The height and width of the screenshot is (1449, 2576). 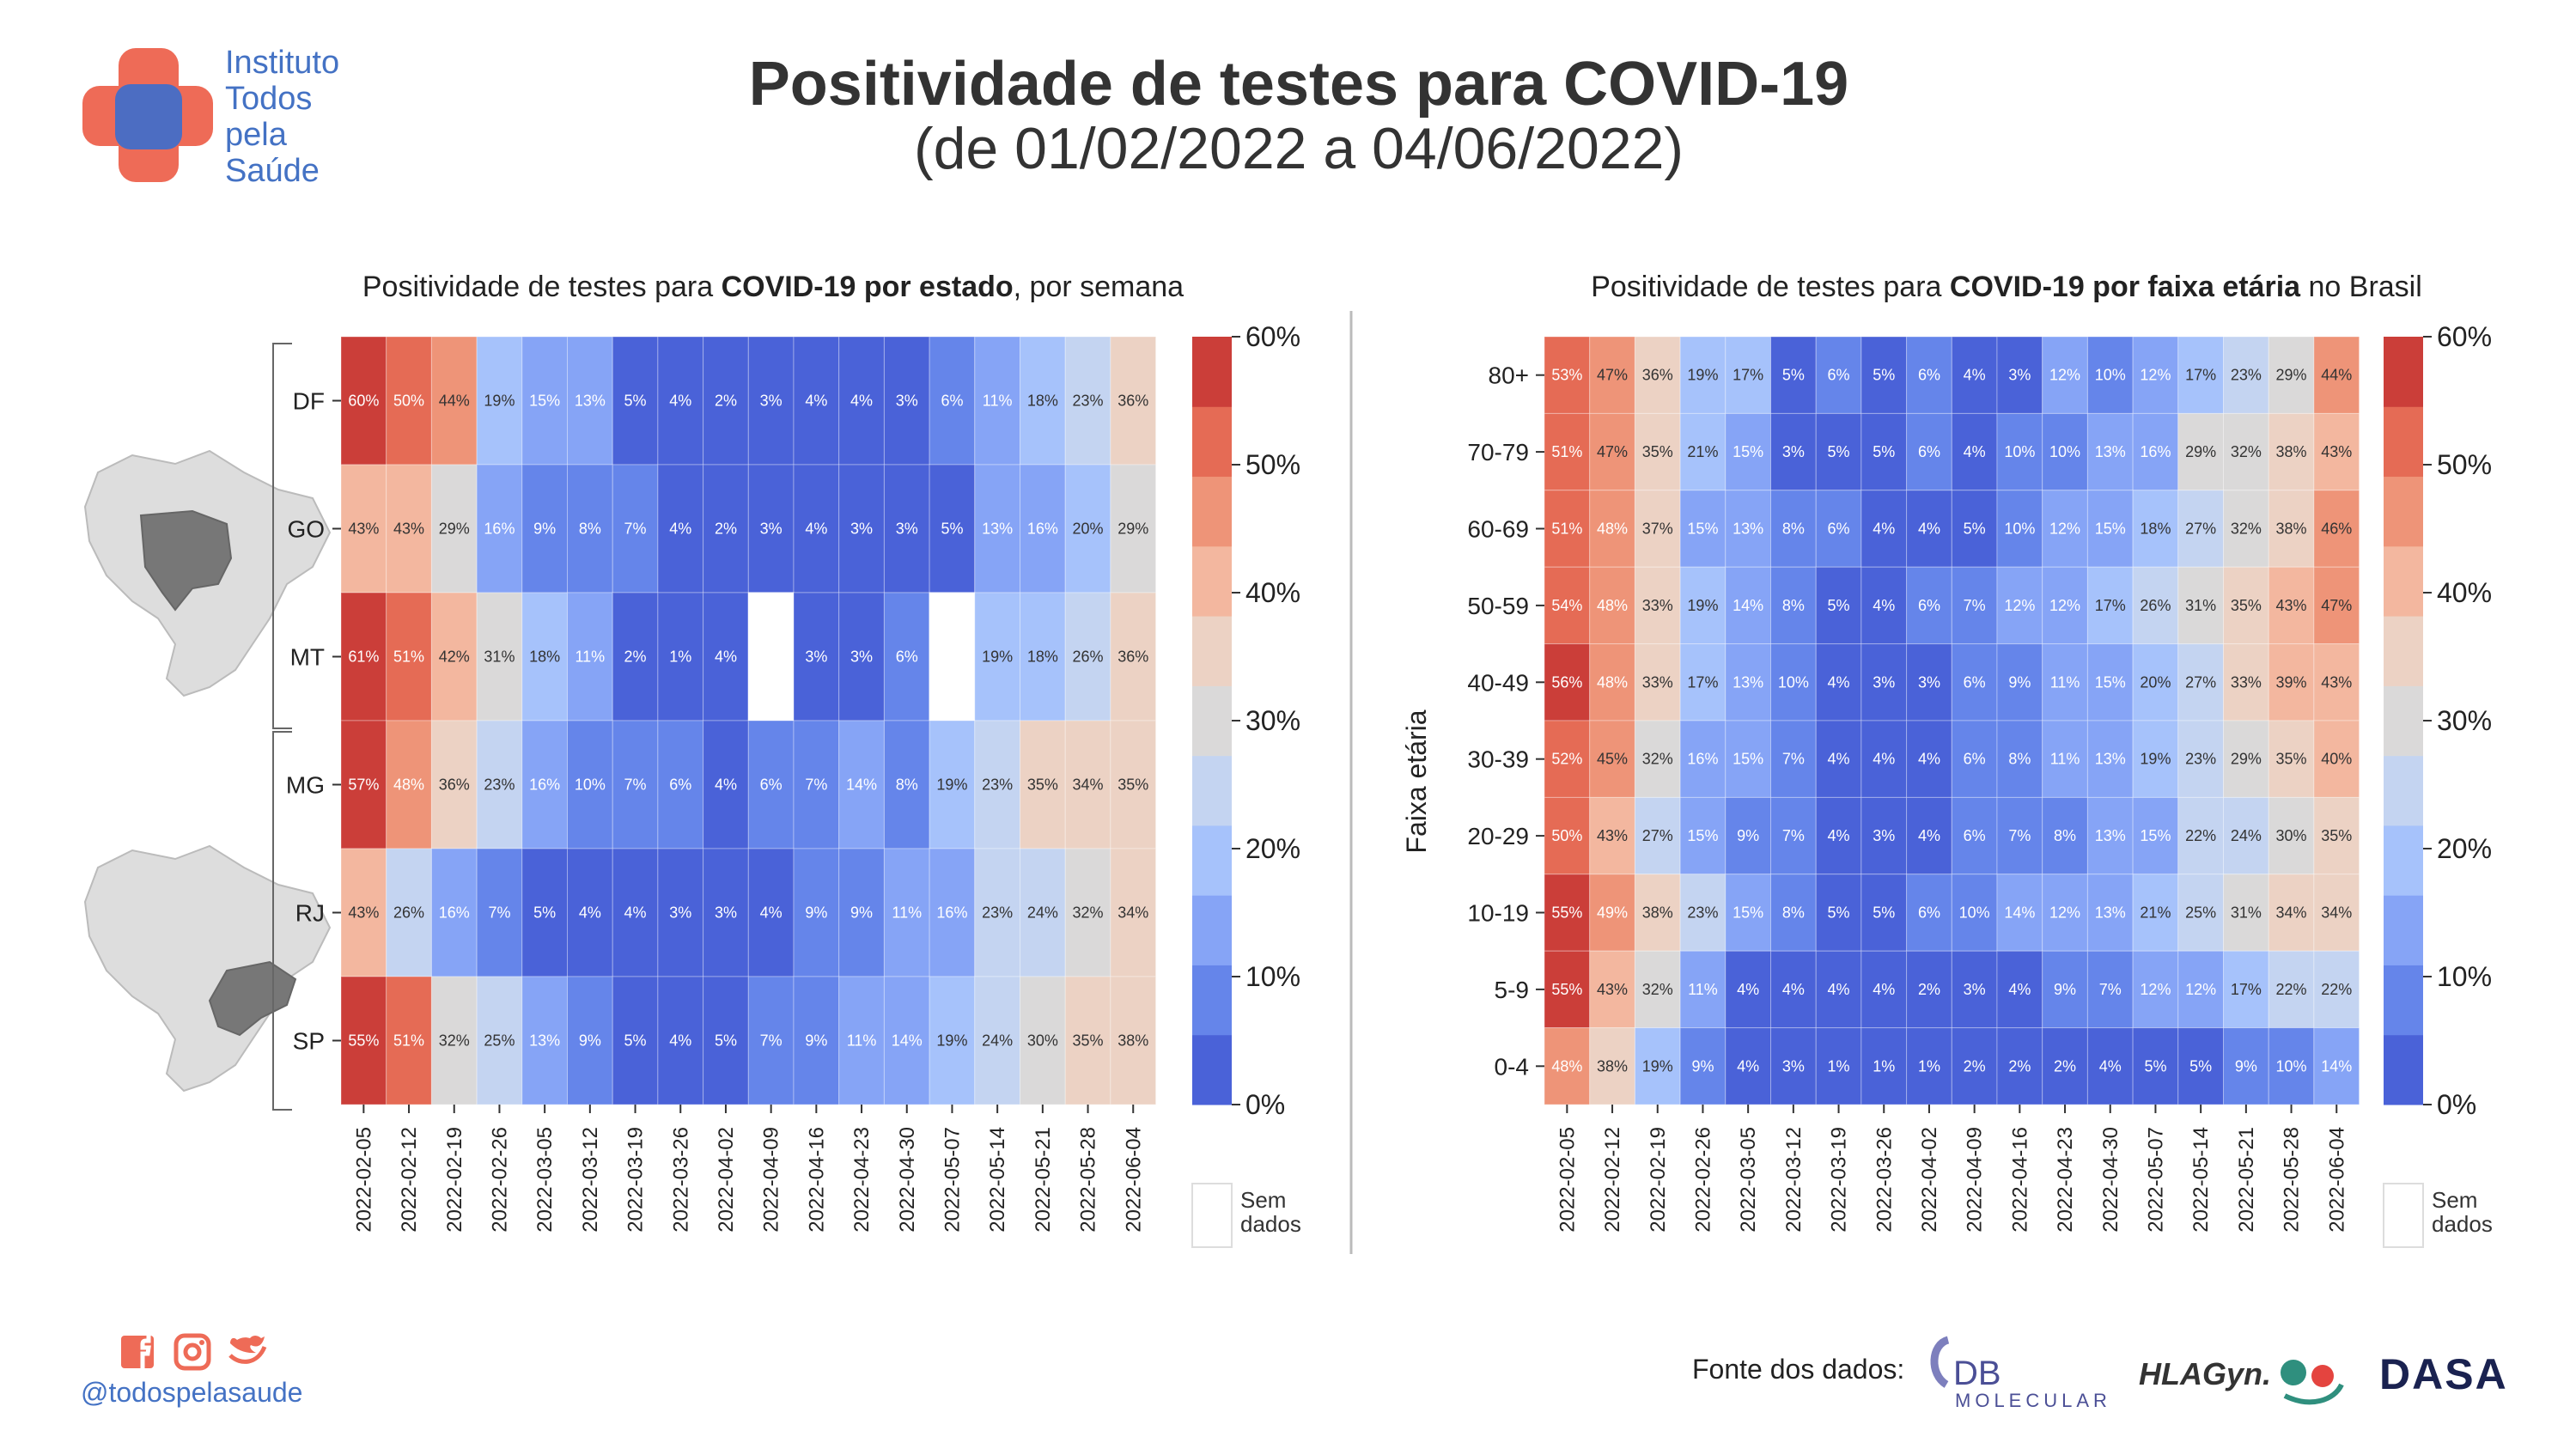 What do you see at coordinates (2336, 529) in the screenshot?
I see `cell-value-label: 46%` at bounding box center [2336, 529].